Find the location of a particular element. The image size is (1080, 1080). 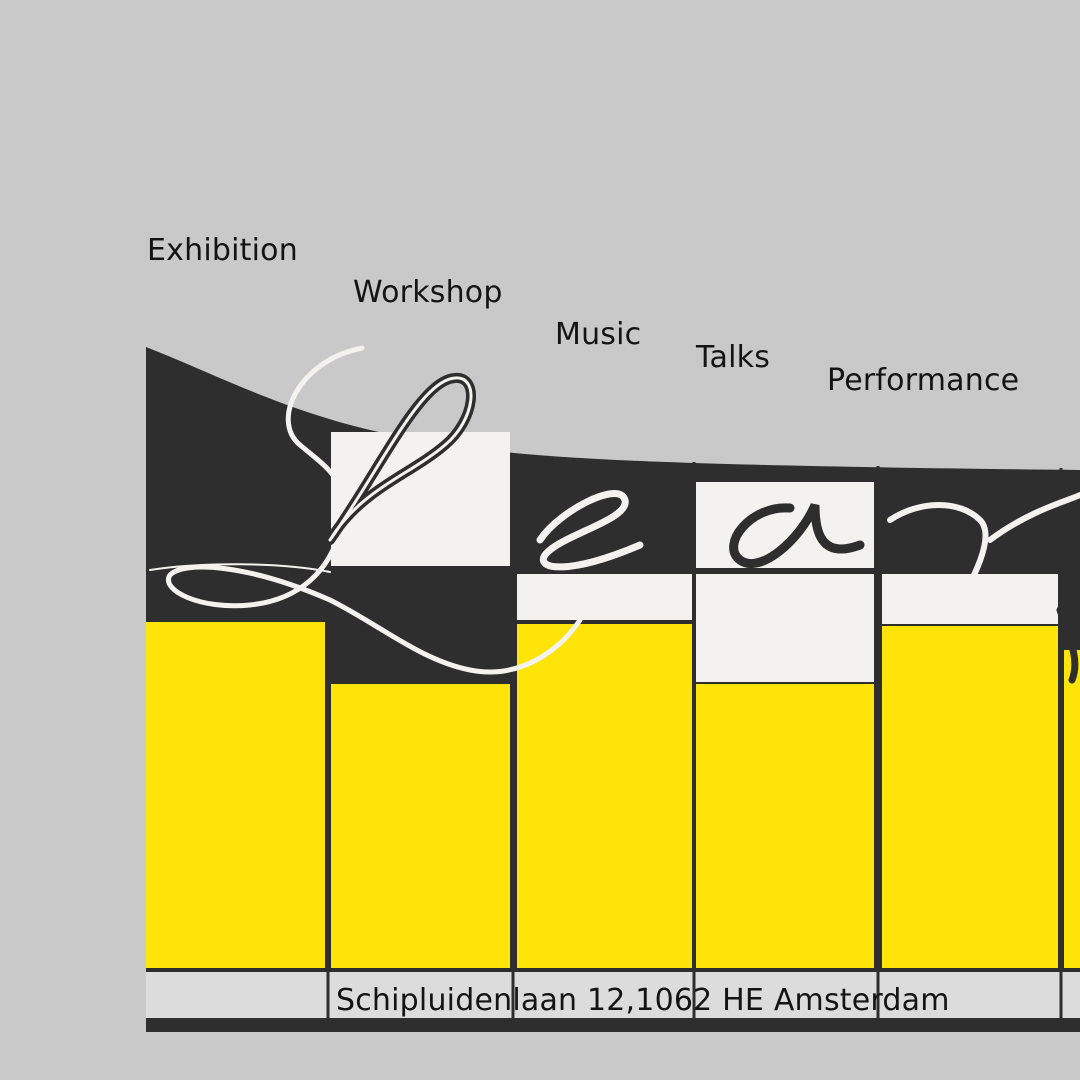

paper-cell-talks-top is located at coordinates (785, 525).